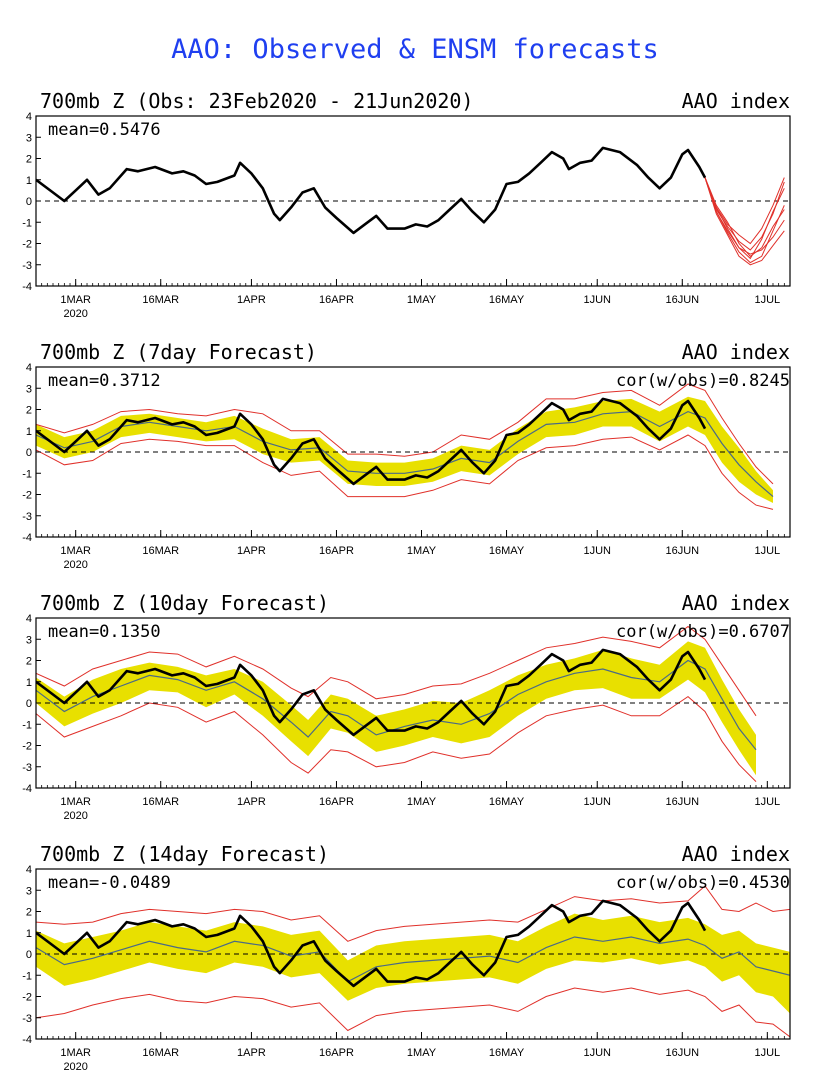 The height and width of the screenshot is (1077, 830). What do you see at coordinates (256, 101) in the screenshot?
I see `panel-header: 700mb Z (Obs: 23Feb2020 - 21Jun2020)` at bounding box center [256, 101].